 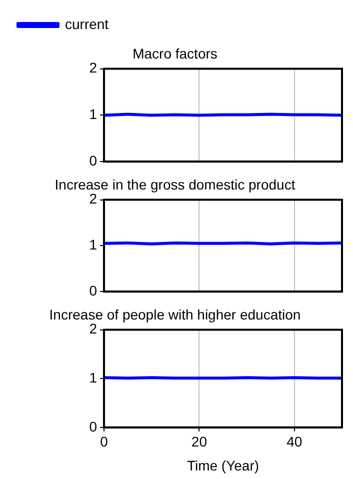 I want to click on legend-label: current, so click(x=87, y=24).